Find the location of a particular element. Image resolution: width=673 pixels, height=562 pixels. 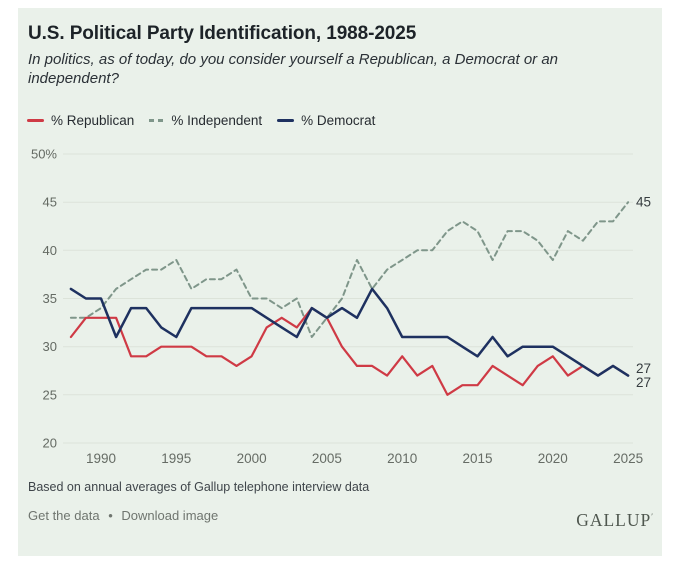

y-tick-label: 35 is located at coordinates (50, 298).